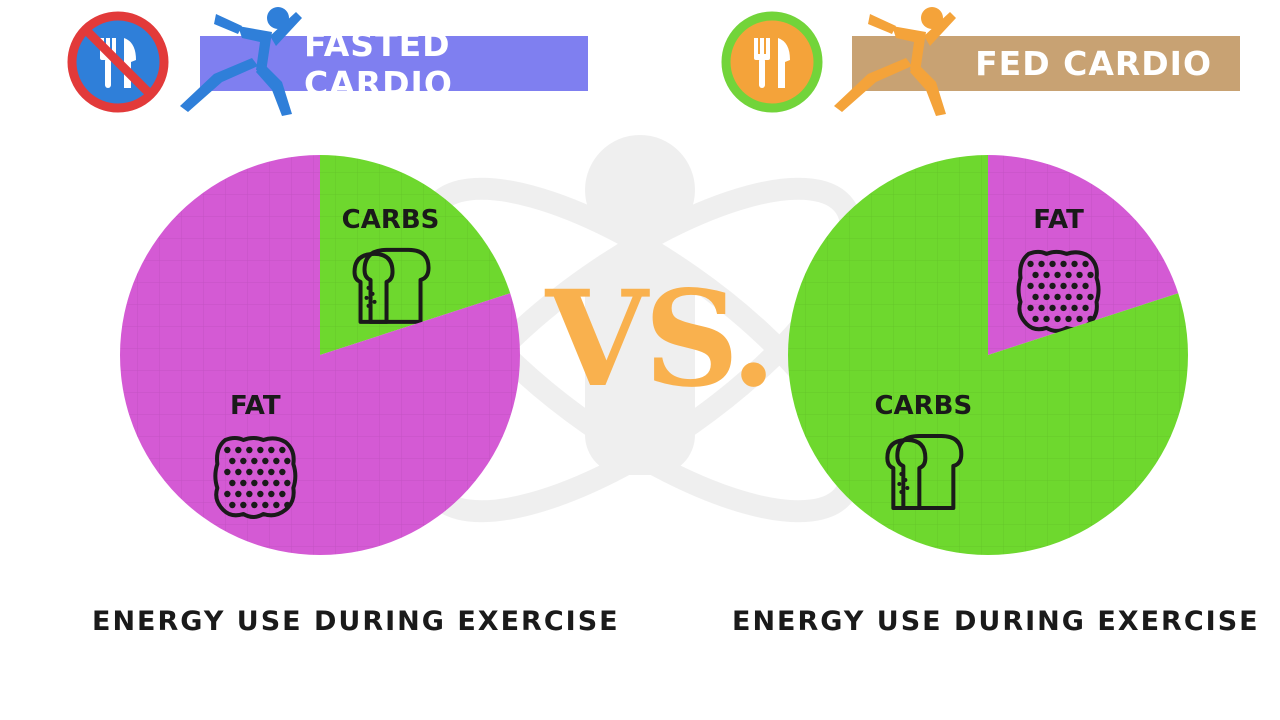 The image size is (1280, 720). Describe the element at coordinates (661, 339) in the screenshot. I see `vs-label: VS.` at that location.